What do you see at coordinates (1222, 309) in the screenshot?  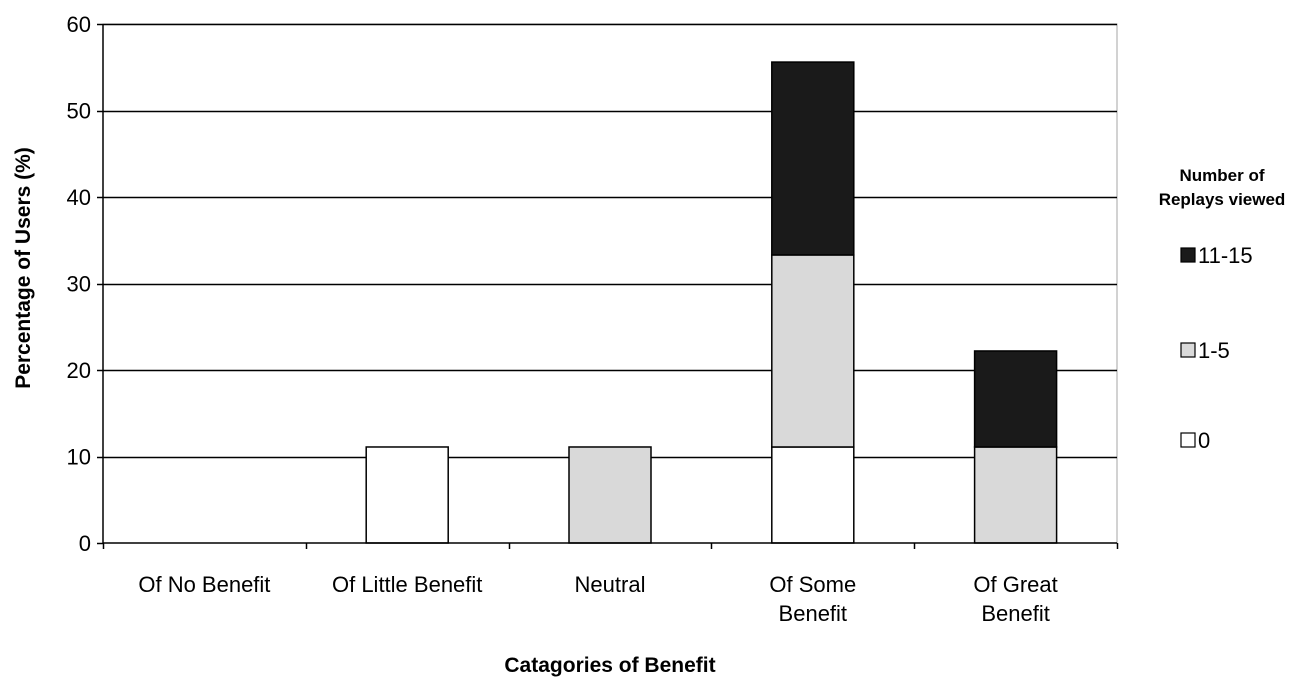 I see `legend: Number of Replays viewed 11-15 1-5 0` at bounding box center [1222, 309].